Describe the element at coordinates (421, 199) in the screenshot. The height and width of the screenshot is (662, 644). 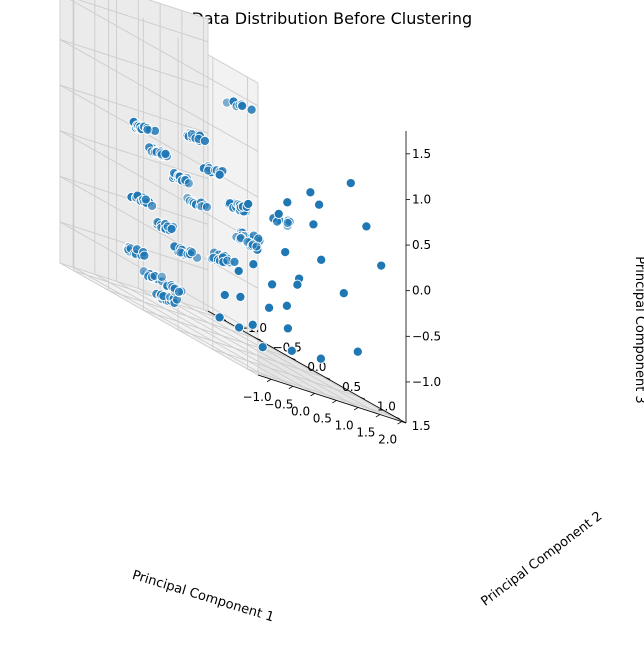
I see `z-tick-label: 1.0` at that location.